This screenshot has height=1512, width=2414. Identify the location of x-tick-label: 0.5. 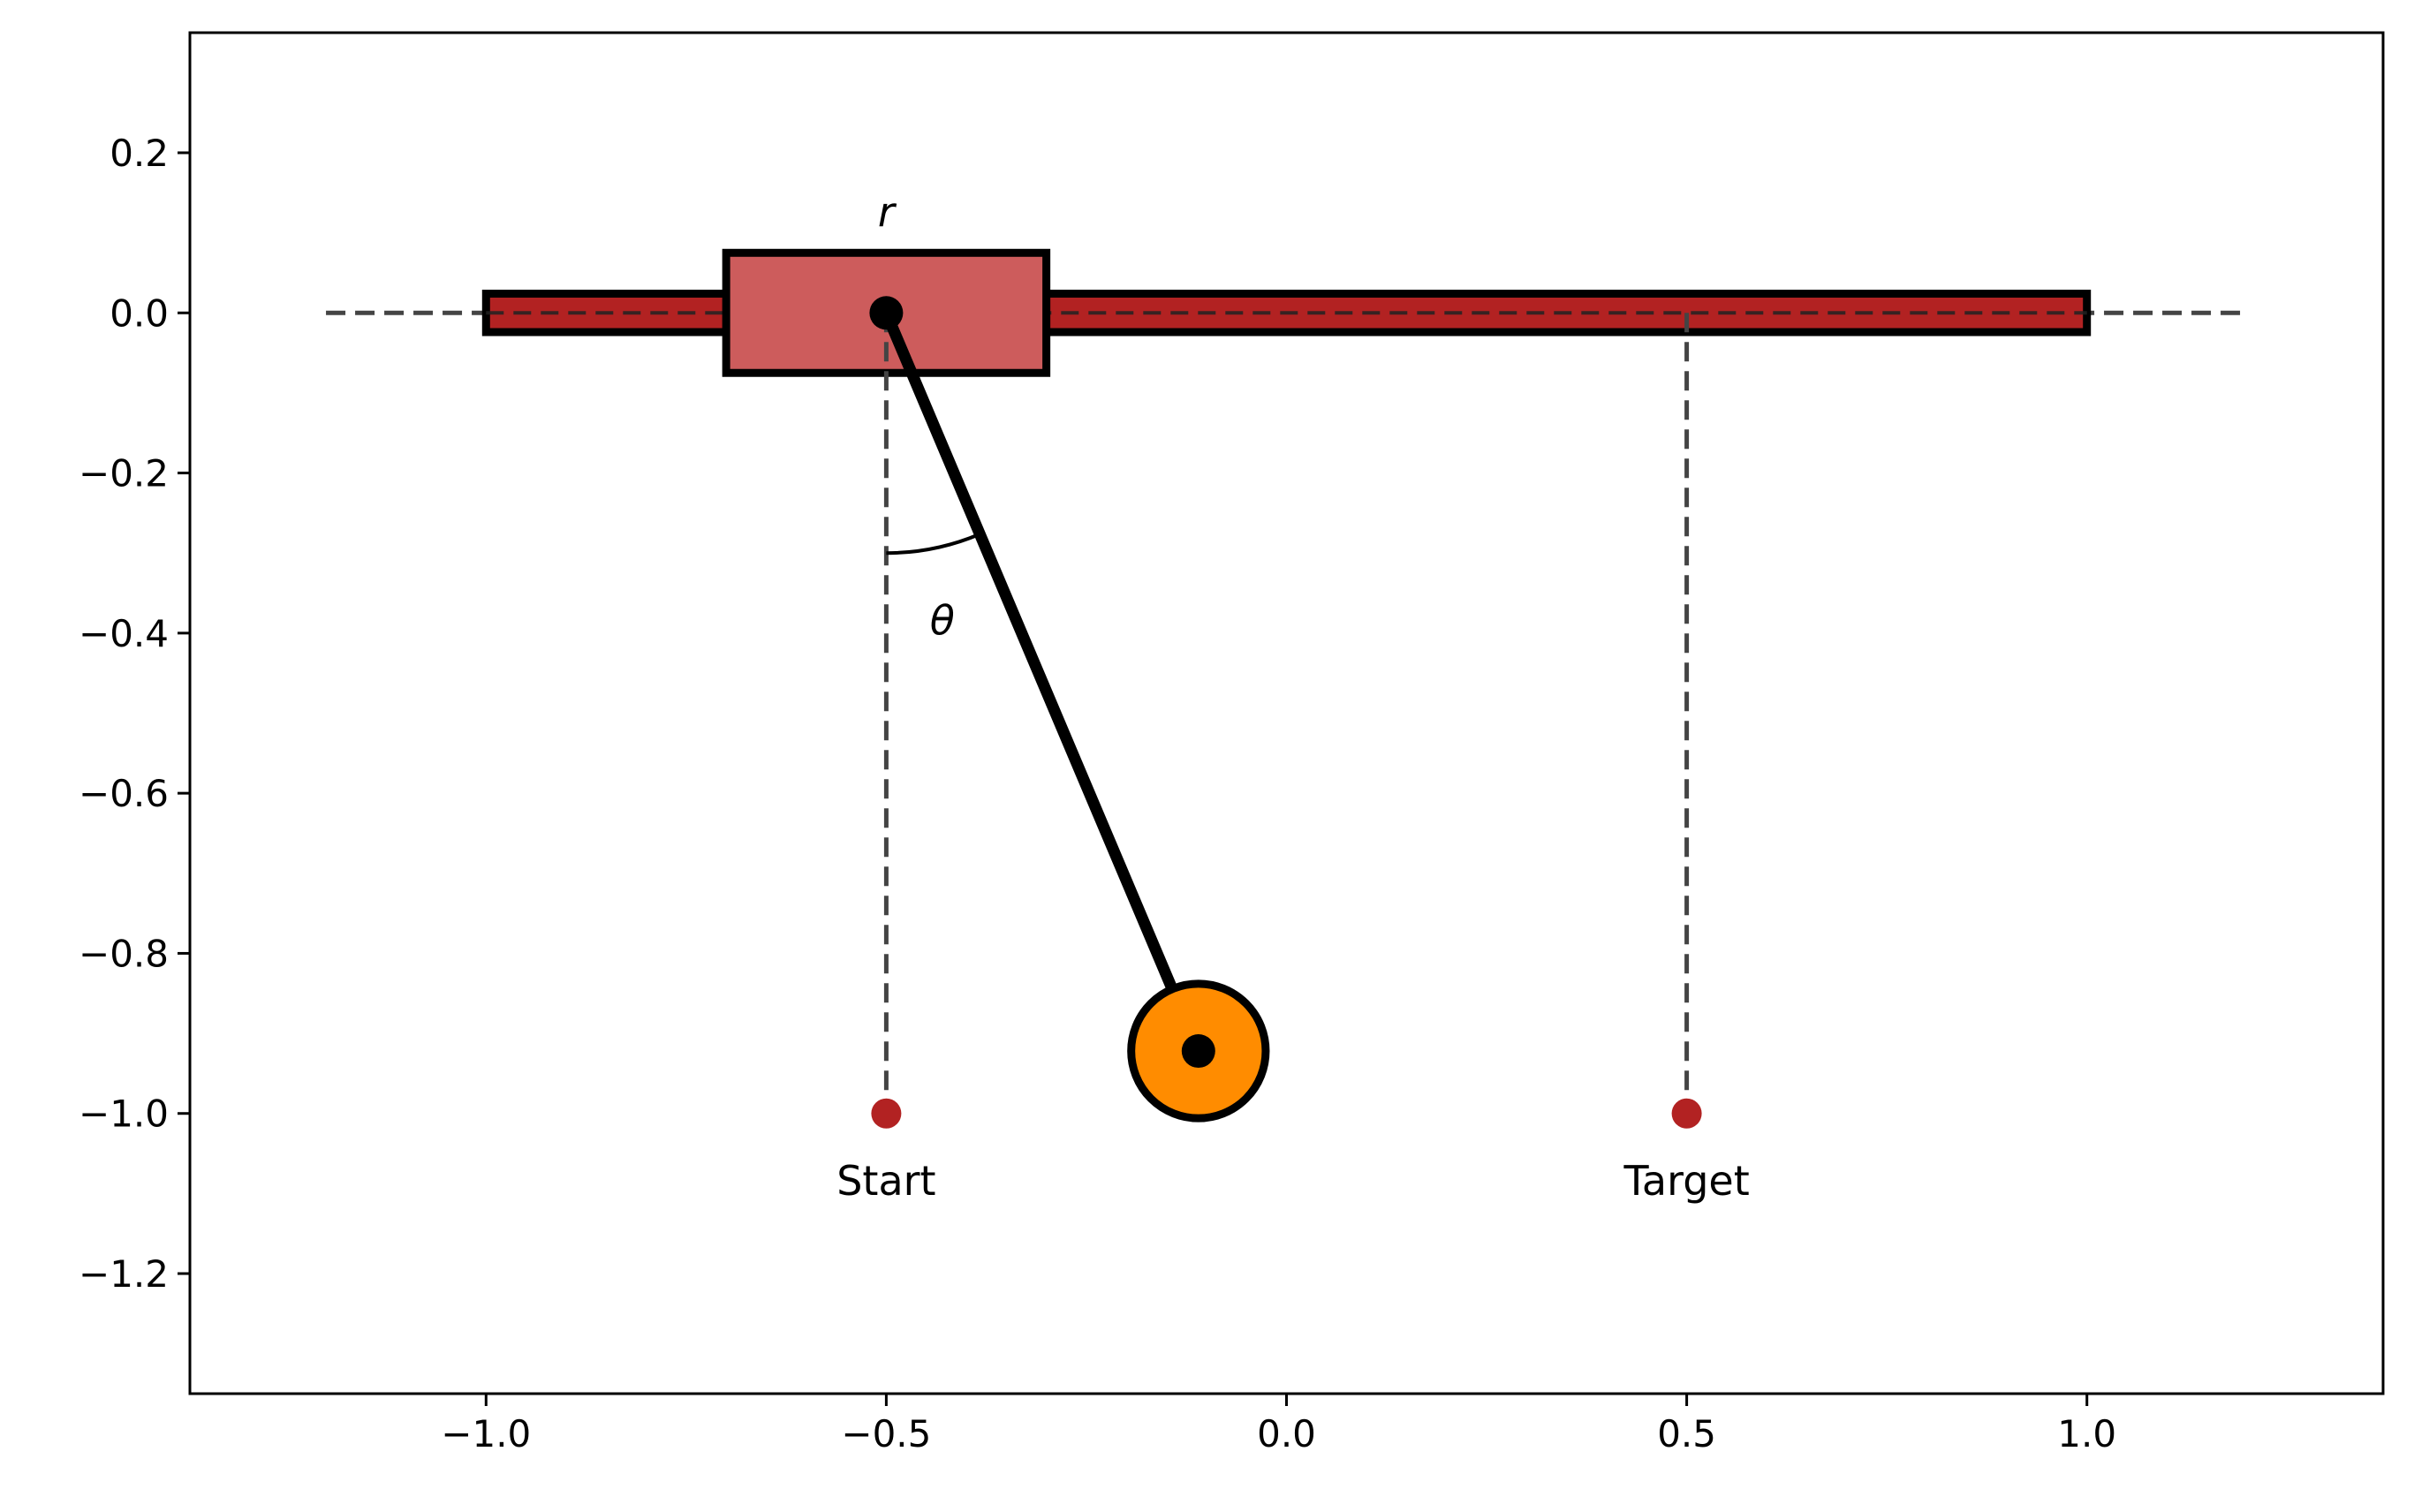
(1687, 1434).